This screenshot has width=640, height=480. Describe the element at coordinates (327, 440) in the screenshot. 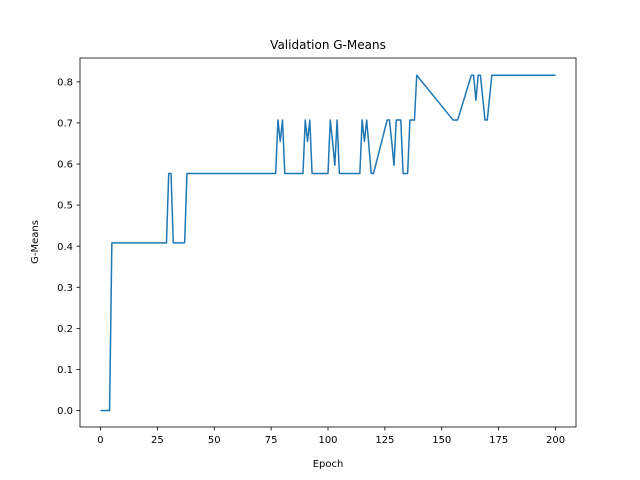

I see `x-tick-label: 100` at that location.